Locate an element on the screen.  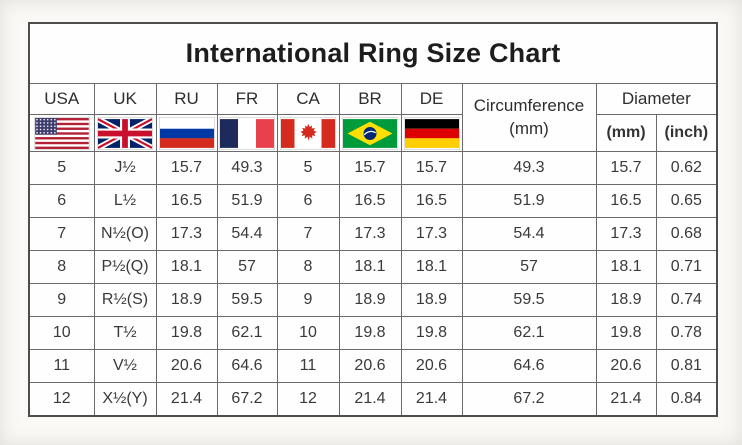
col-header-circumference: Circumference (mm) is located at coordinates (529, 117).